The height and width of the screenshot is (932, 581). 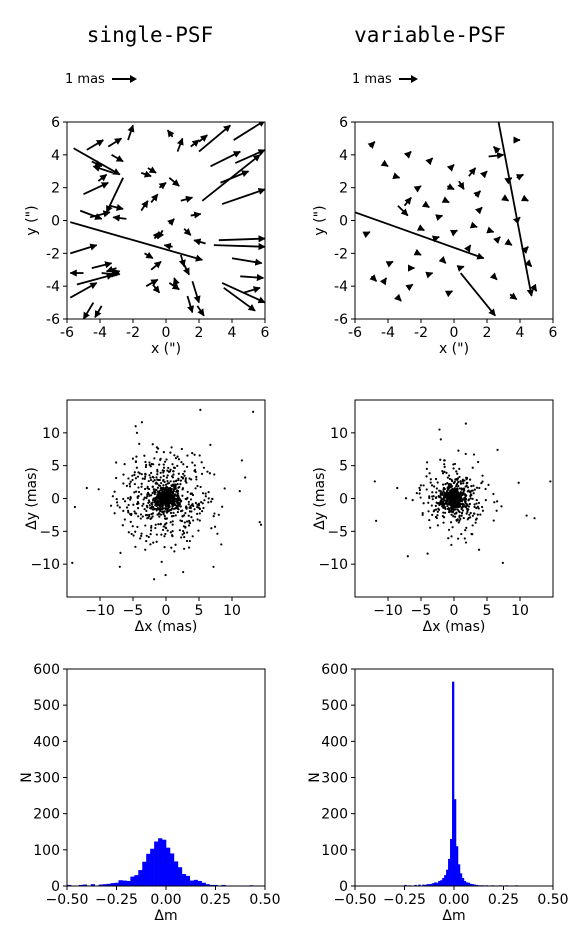 I want to click on y-tick-label: −5, so click(x=49, y=532).